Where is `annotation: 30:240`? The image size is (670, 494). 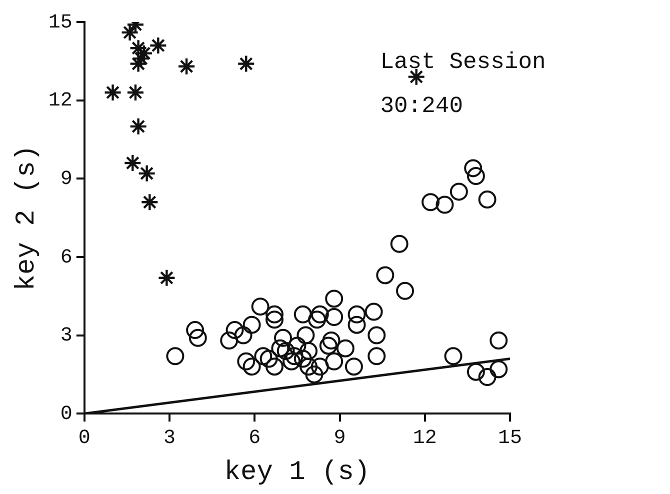
annotation: 30:240 is located at coordinates (422, 106).